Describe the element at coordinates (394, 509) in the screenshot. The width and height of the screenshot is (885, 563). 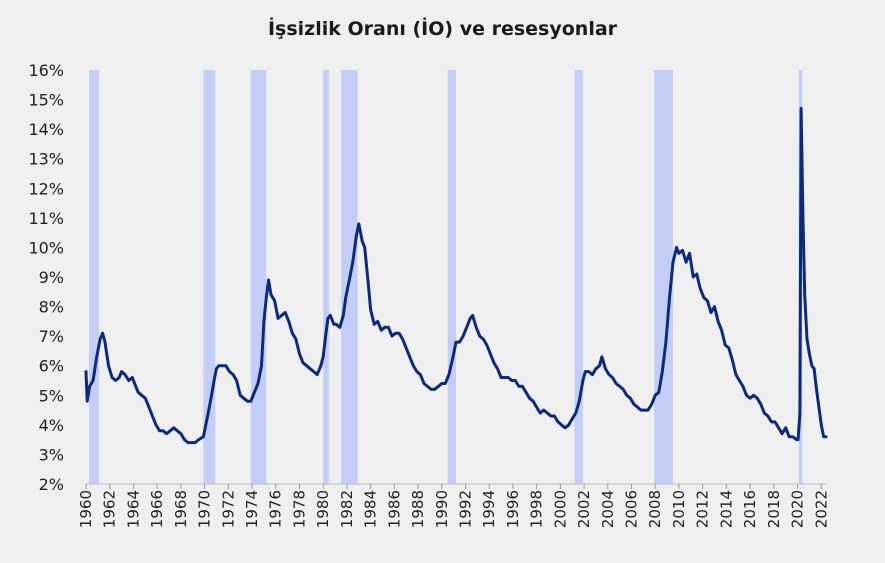
I see `x-tick-label-13: 1986` at that location.